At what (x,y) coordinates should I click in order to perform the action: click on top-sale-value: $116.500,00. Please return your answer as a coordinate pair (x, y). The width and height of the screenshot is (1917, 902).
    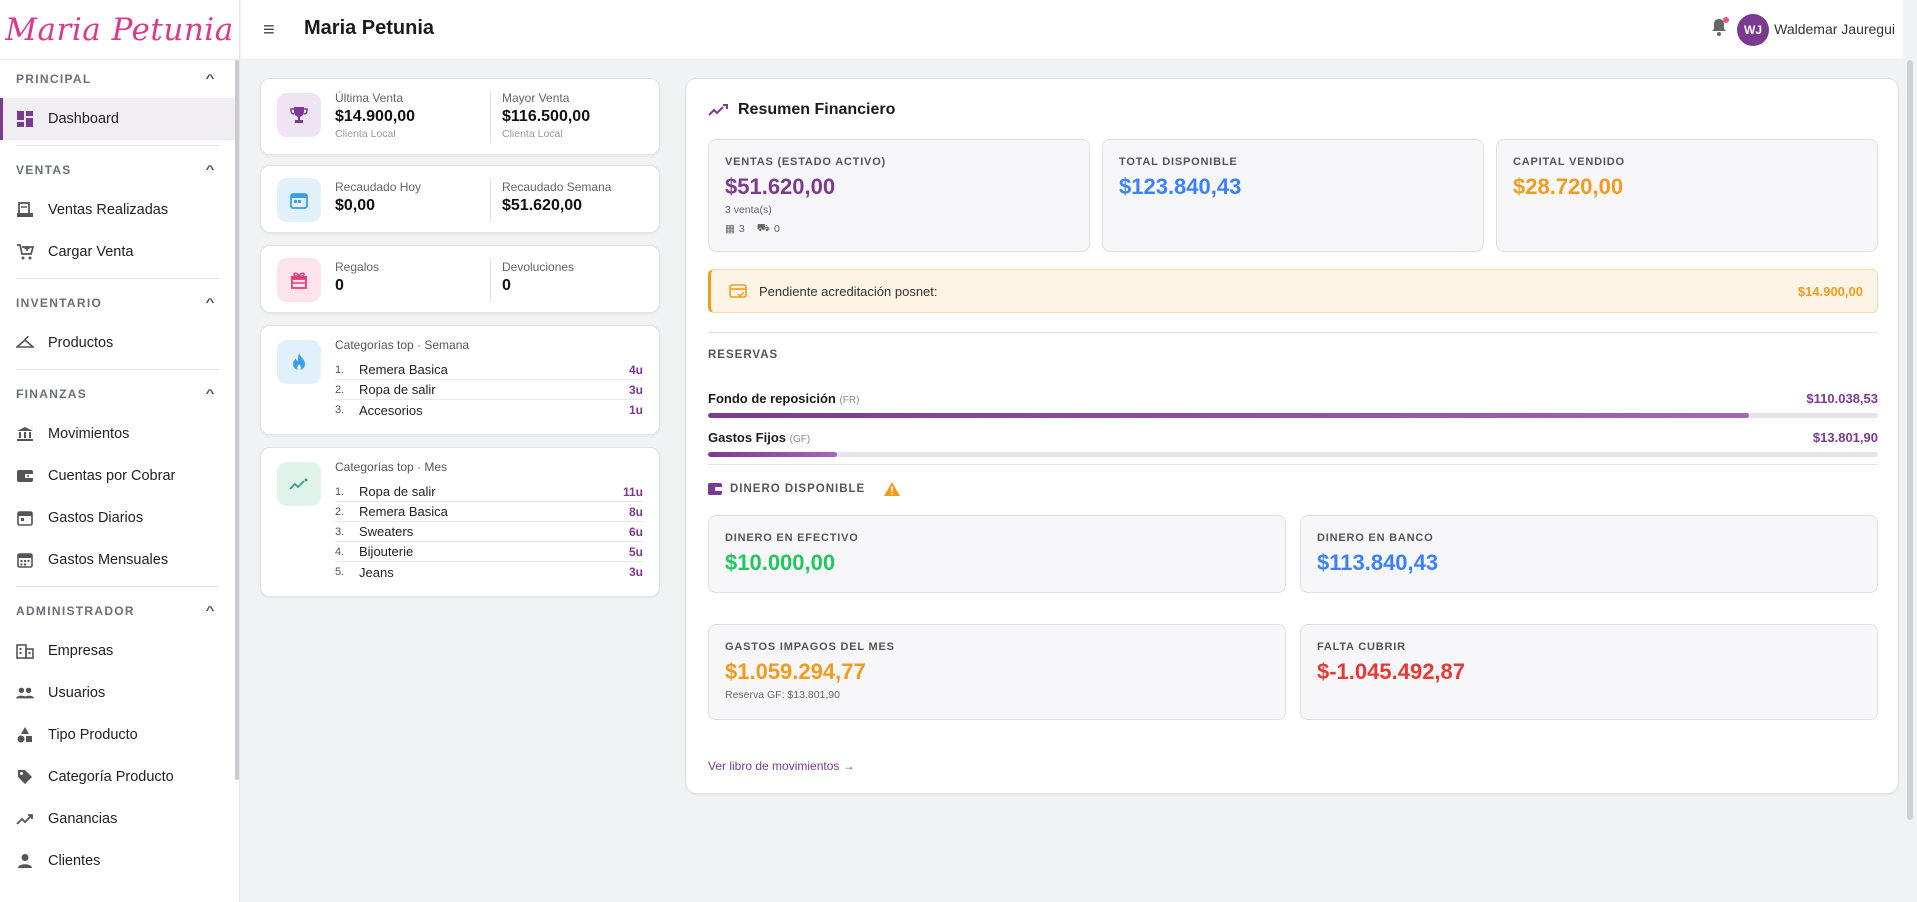
    Looking at the image, I should click on (546, 116).